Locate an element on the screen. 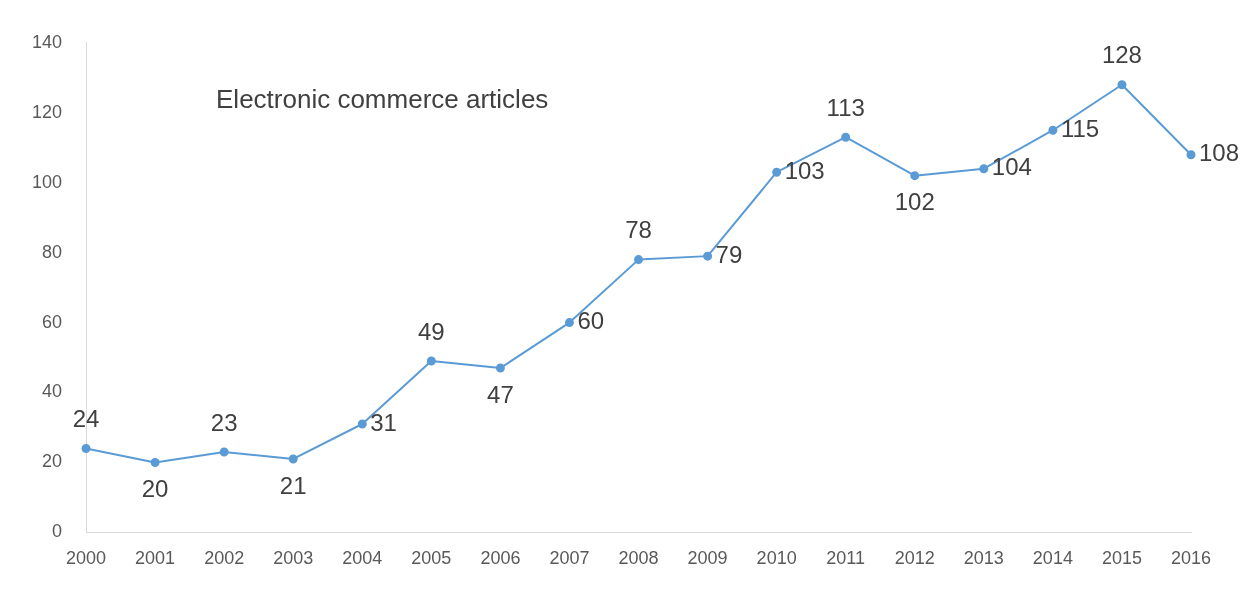  x-tick-label: 2002 is located at coordinates (224, 558).